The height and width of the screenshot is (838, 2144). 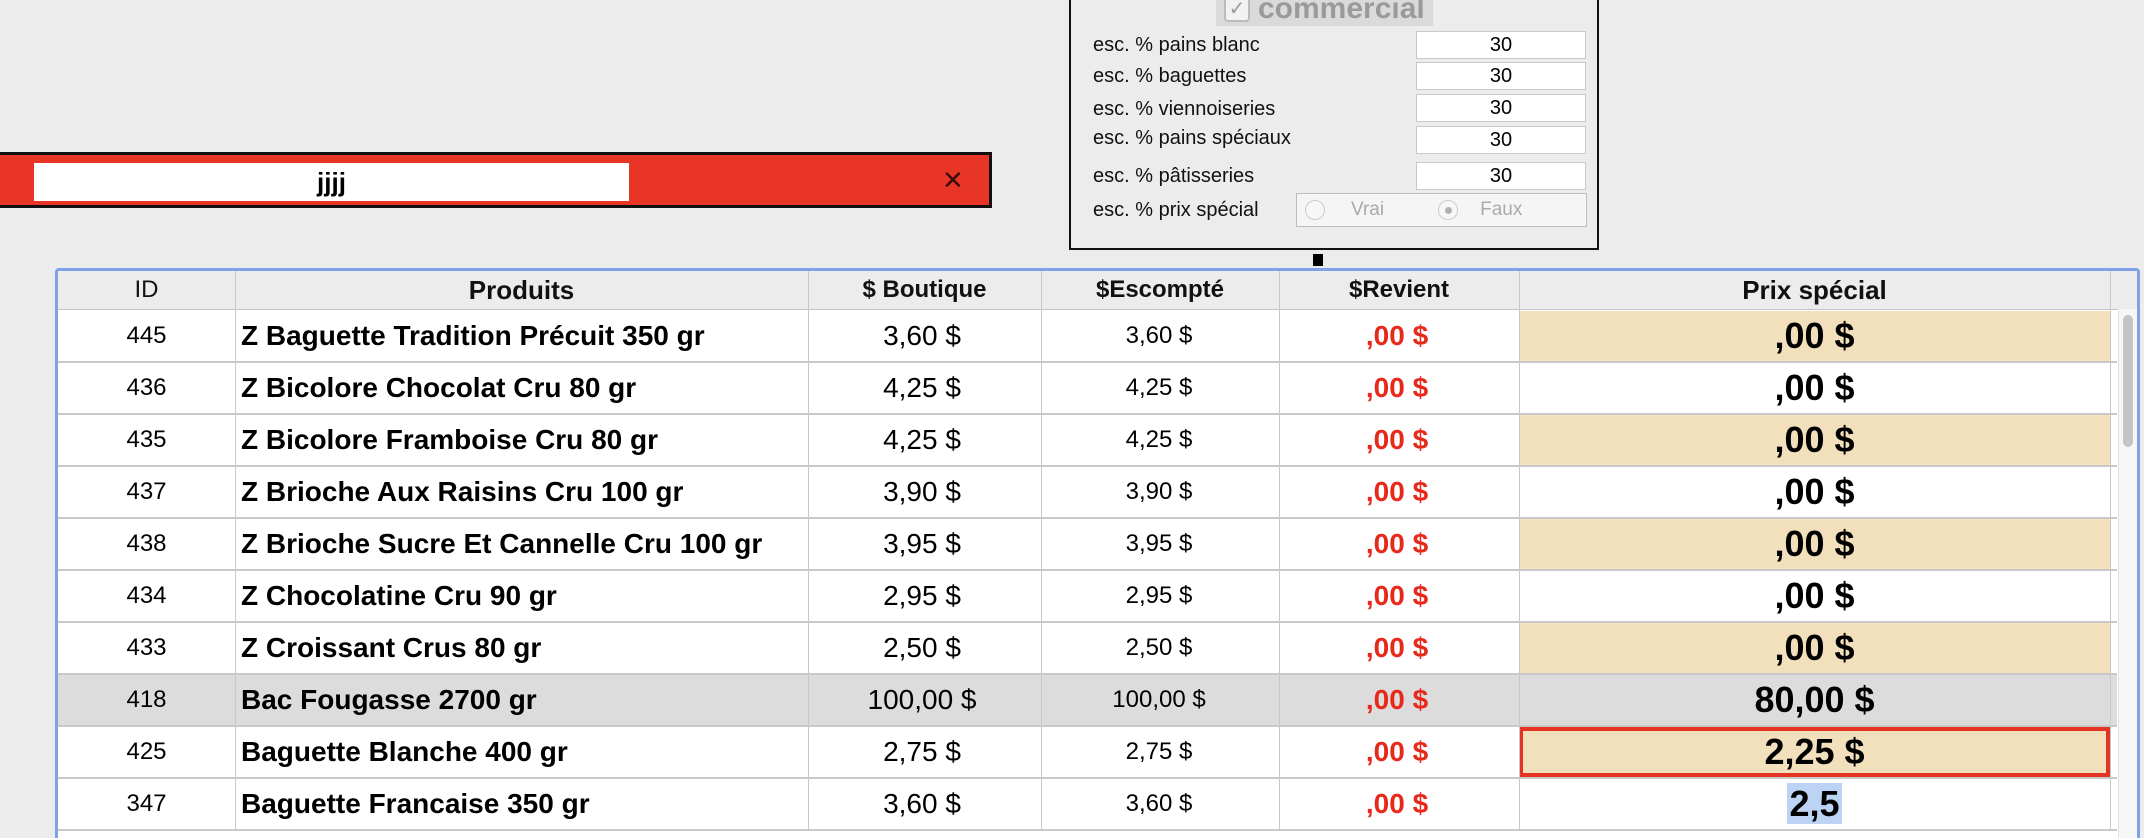 I want to click on column-header-revient: $Revient, so click(x=1399, y=289).